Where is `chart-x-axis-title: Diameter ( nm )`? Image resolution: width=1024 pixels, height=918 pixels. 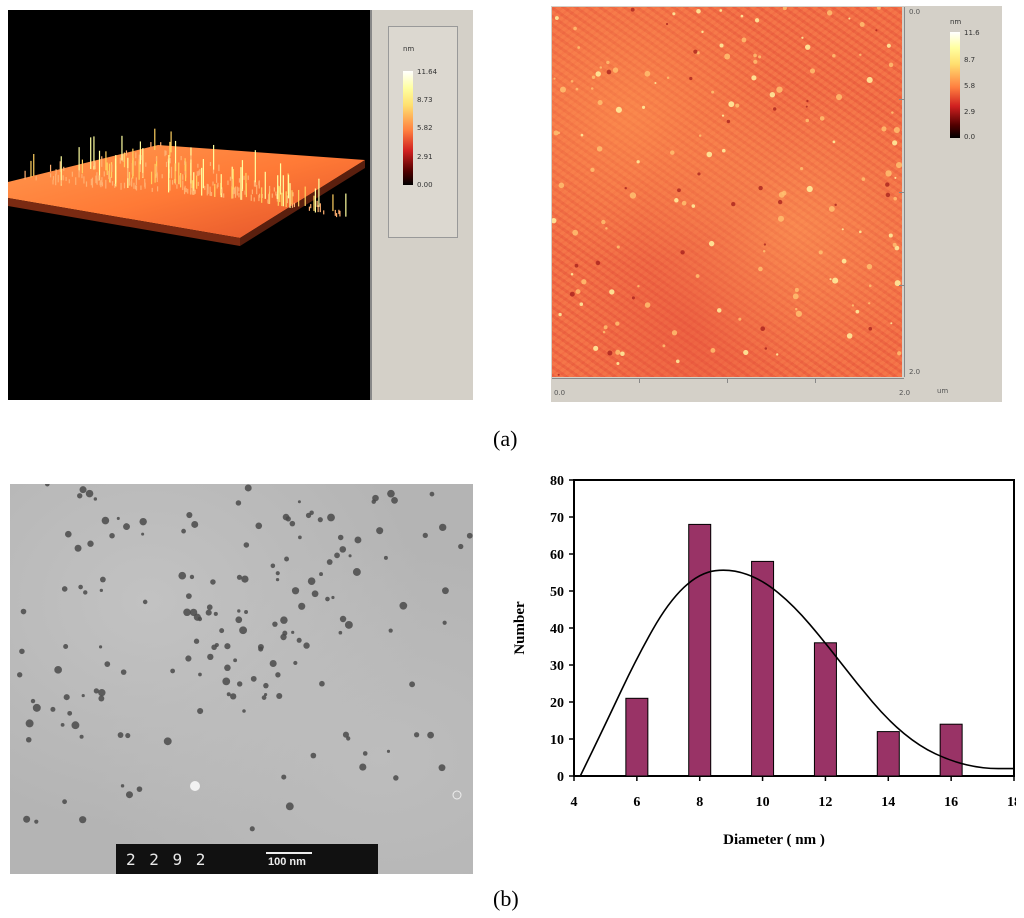
chart-x-axis-title: Diameter ( nm ) is located at coordinates (774, 840).